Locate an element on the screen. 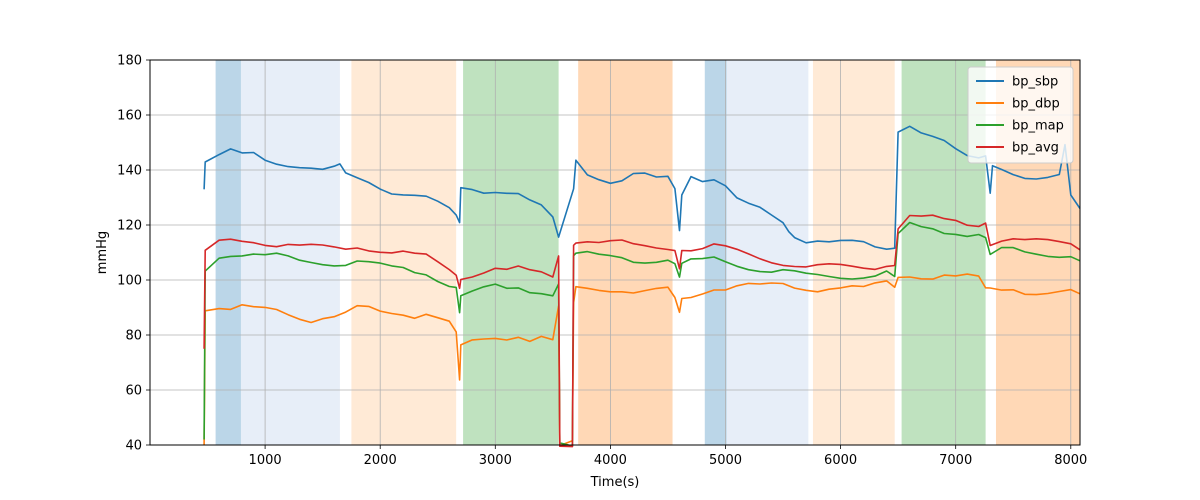 Image resolution: width=1200 pixels, height=500 pixels. y-tick-label: 60 is located at coordinates (133, 391).